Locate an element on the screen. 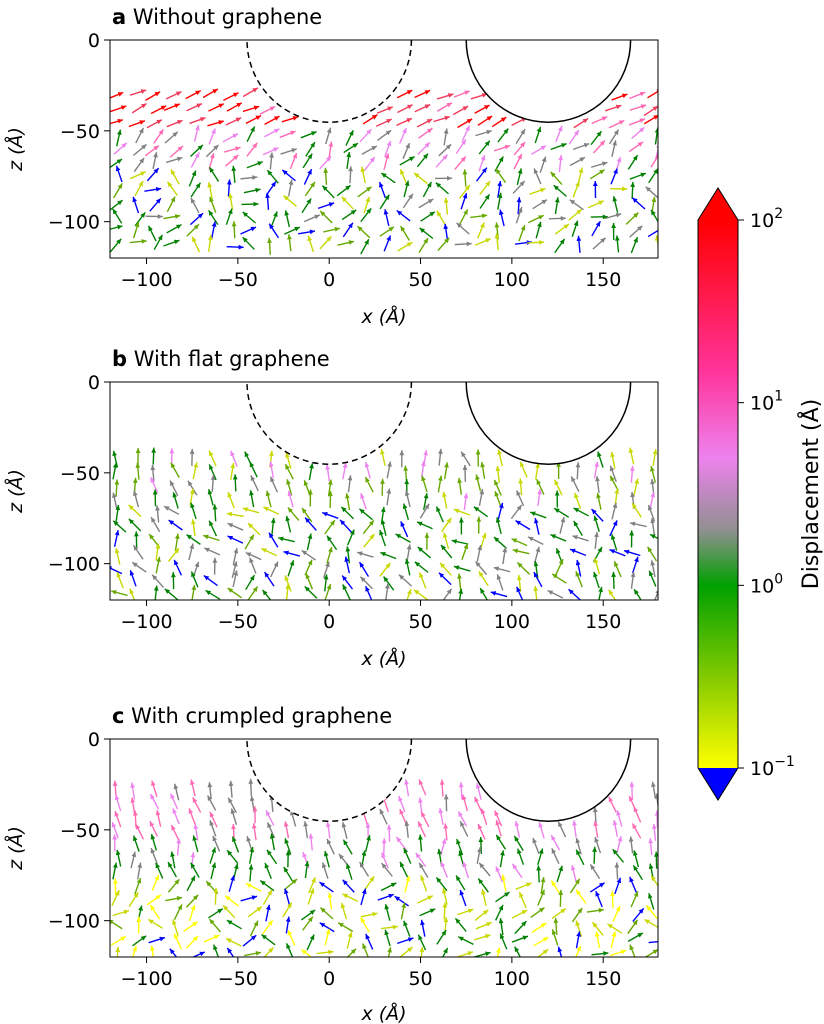 This screenshot has width=824, height=1024. x-tick-label: 150 is located at coordinates (603, 622).